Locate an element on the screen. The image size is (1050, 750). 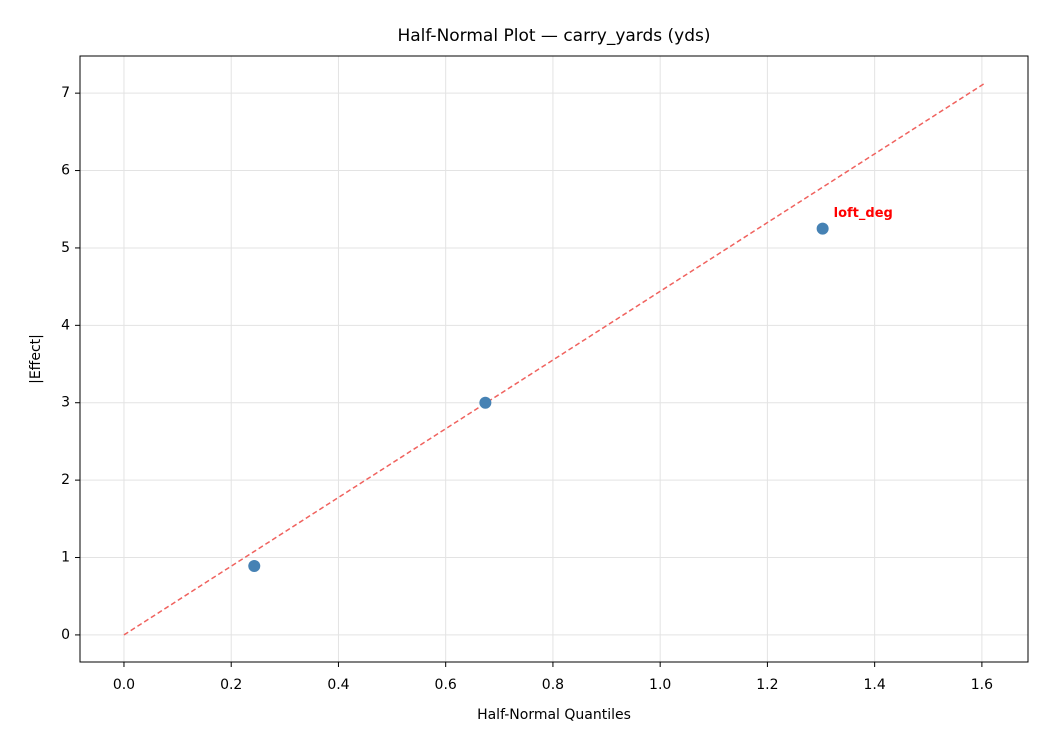
point-label: loft_deg is located at coordinates (863, 213).